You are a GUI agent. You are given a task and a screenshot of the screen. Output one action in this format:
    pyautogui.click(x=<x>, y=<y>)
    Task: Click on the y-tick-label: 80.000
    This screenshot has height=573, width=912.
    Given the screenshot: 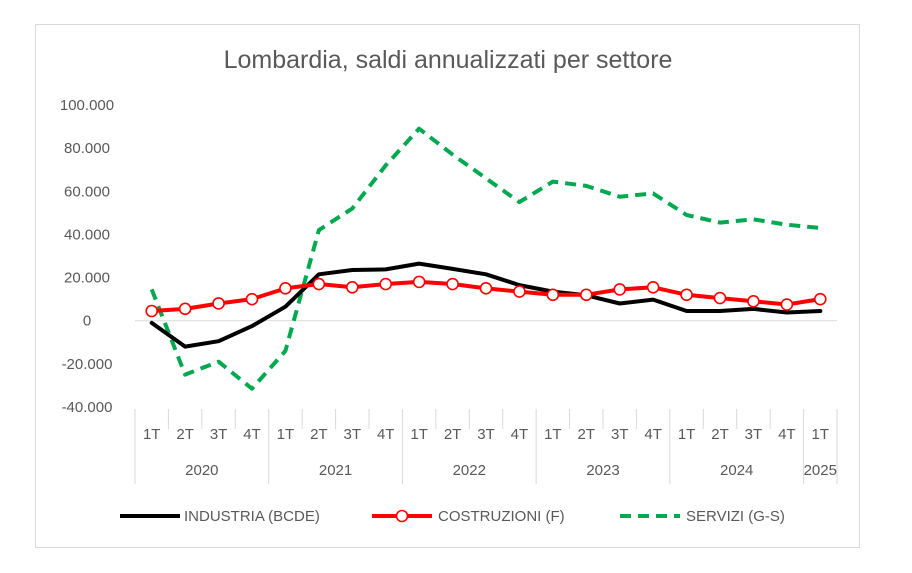 What is the action you would take?
    pyautogui.click(x=87, y=148)
    